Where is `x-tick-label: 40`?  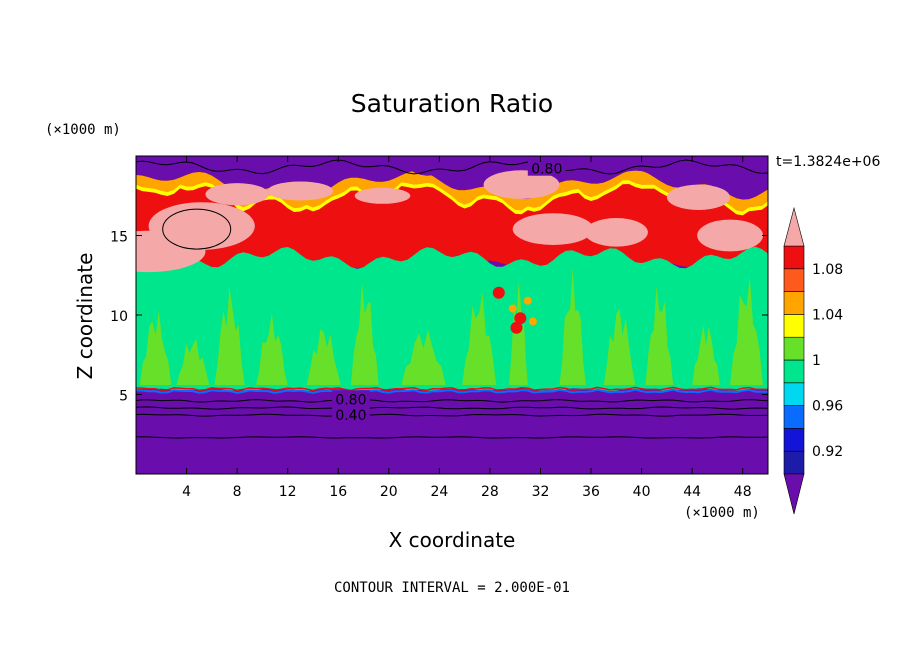
x-tick-label: 40 is located at coordinates (642, 492).